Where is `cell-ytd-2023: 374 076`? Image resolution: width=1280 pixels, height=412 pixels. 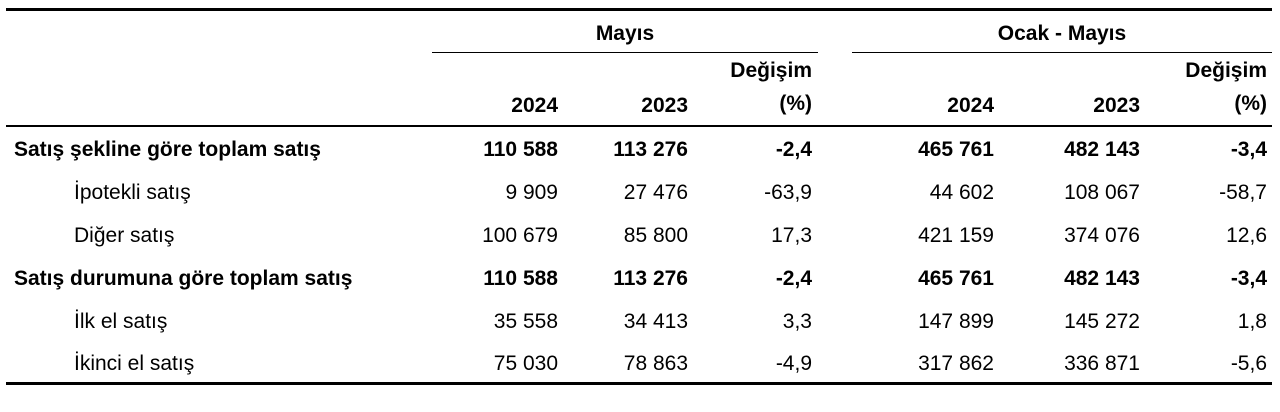
cell-ytd-2023: 374 076 is located at coordinates (1102, 235).